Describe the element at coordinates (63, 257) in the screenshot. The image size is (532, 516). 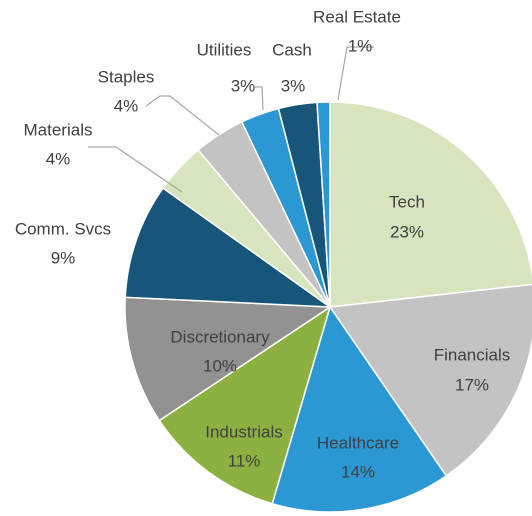
I see `slice-value-label: 9%` at that location.